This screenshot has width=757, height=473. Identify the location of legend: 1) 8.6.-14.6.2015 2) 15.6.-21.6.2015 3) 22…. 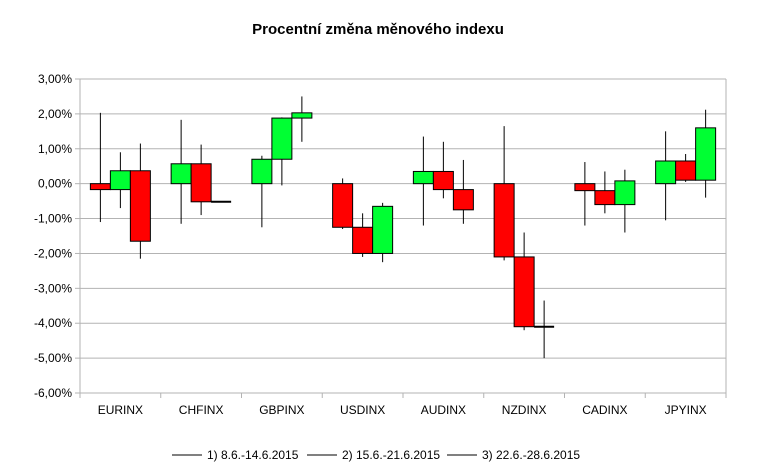
(376, 455).